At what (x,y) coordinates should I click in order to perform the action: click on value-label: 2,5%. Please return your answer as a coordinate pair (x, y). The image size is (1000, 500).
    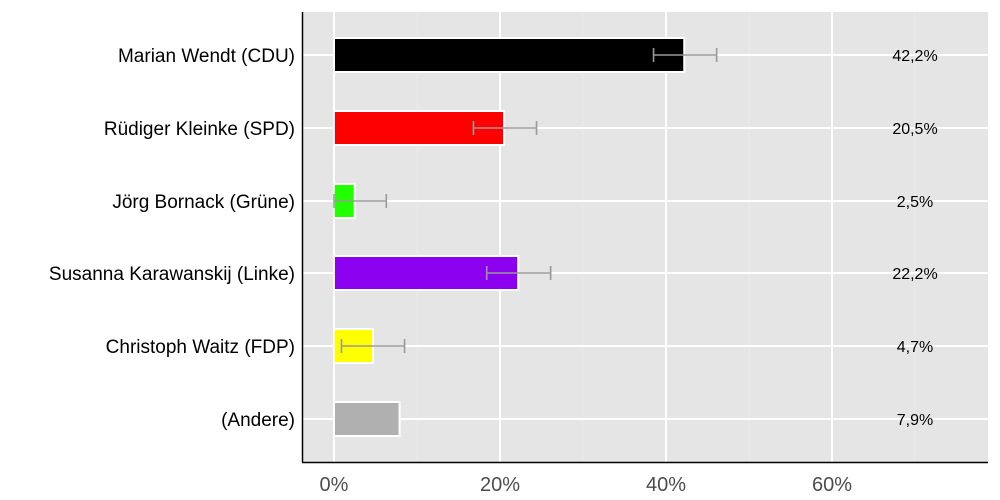
    Looking at the image, I should click on (915, 202).